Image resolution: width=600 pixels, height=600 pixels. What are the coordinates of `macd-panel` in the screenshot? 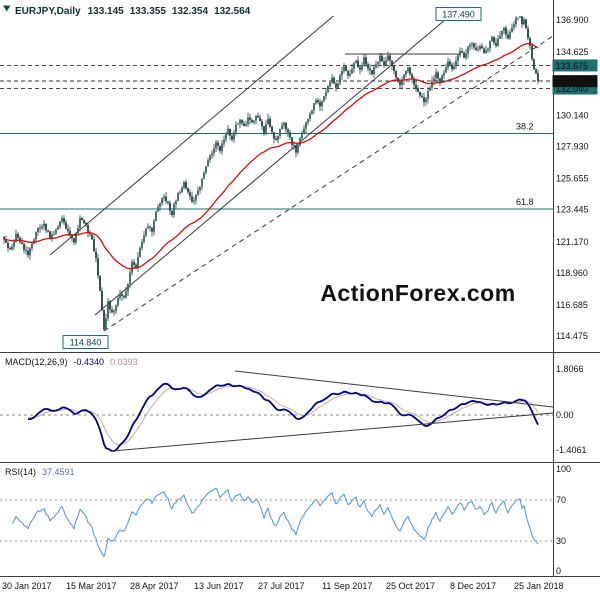 It's located at (276, 411).